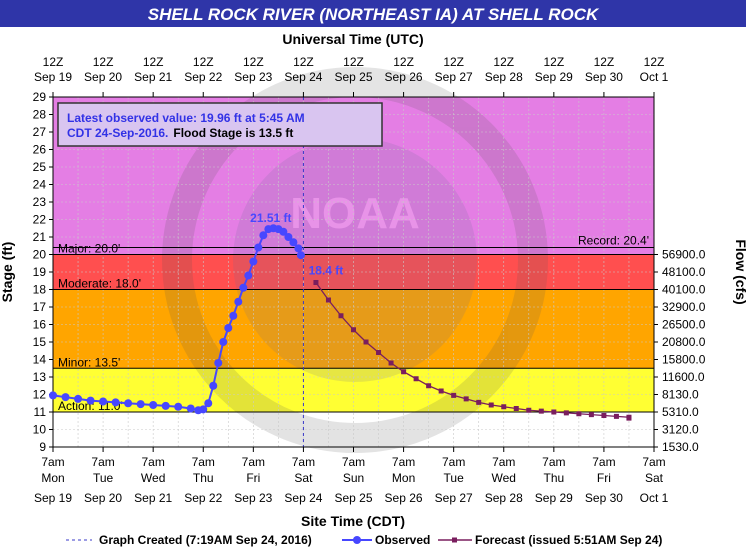  I want to click on legend-observed-label: Observed, so click(402, 540).